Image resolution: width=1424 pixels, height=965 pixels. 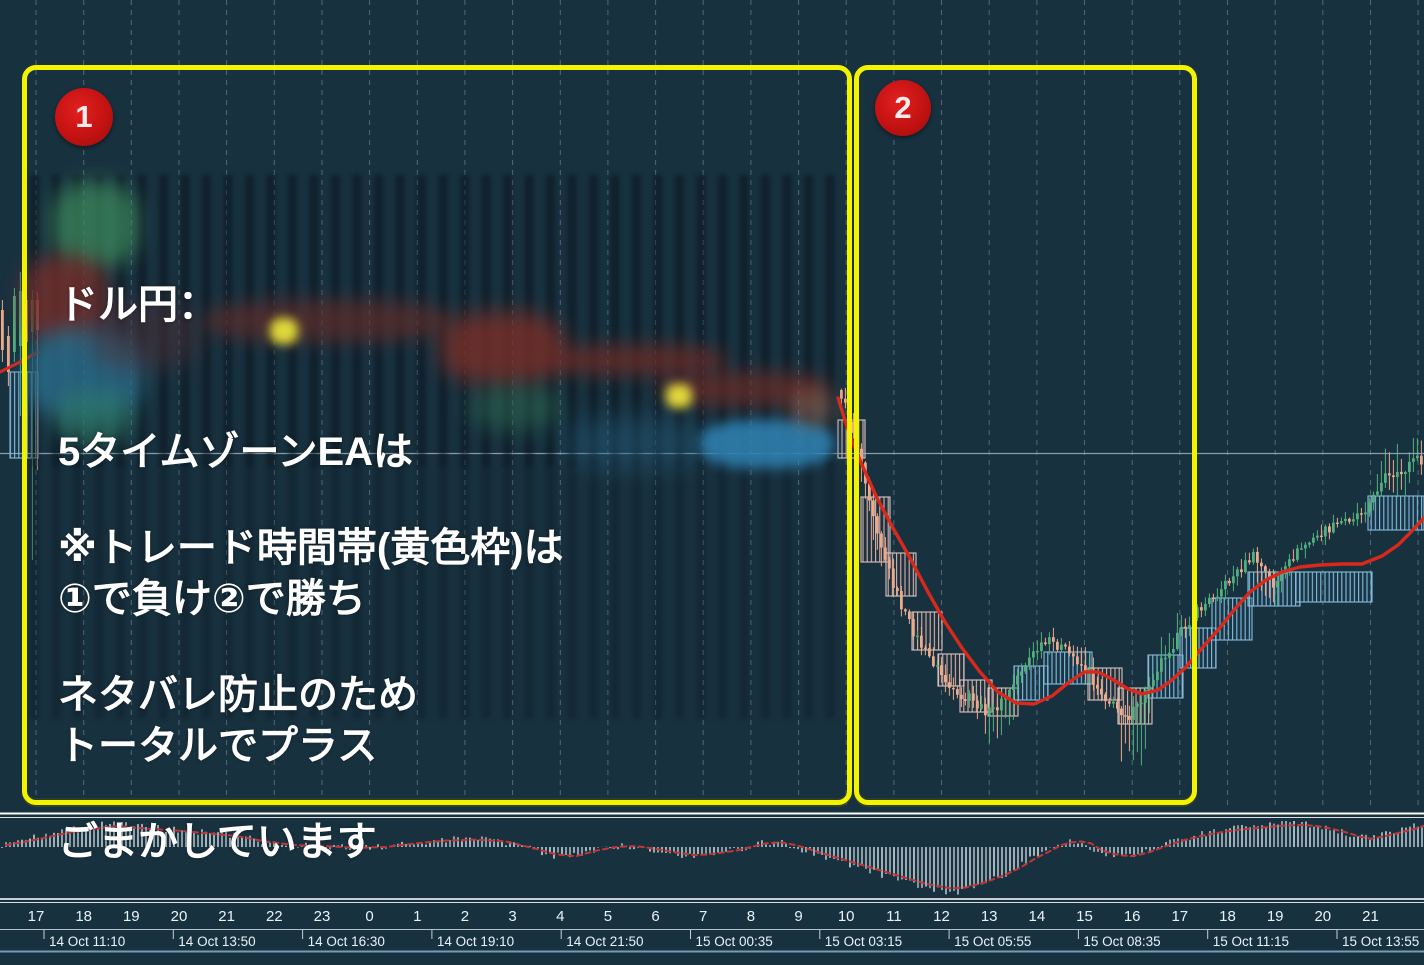 What do you see at coordinates (311, 548) in the screenshot?
I see `note-line: ※トレード時間帯(黄色枠)は` at bounding box center [311, 548].